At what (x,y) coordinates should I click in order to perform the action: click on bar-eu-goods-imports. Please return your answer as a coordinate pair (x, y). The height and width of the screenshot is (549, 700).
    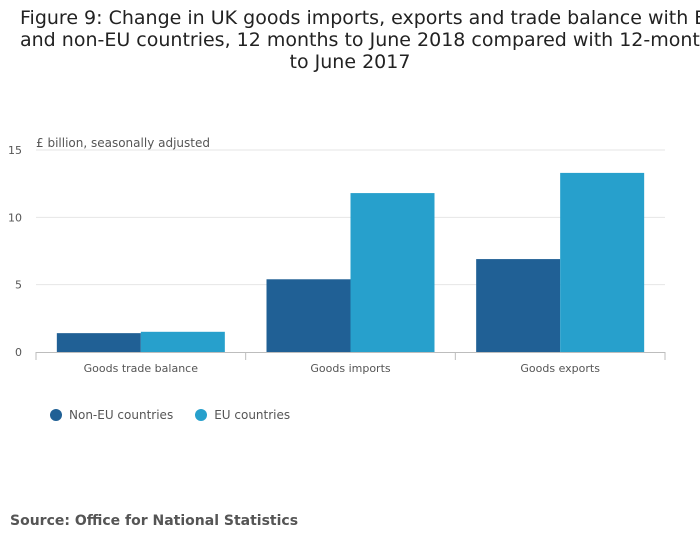
    Looking at the image, I should click on (392, 272).